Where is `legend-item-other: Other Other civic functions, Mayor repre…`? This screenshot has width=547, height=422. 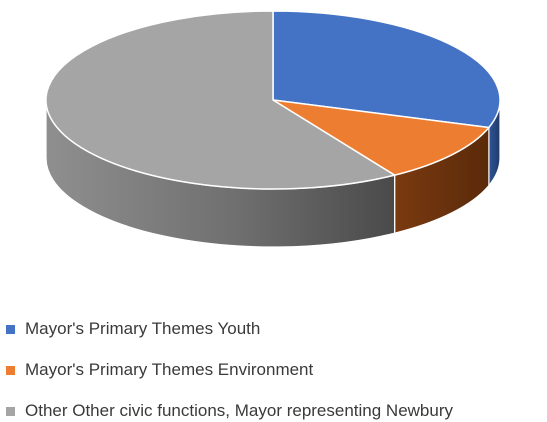
legend-item-other: Other Other civic functions, Mayor repre… is located at coordinates (229, 411).